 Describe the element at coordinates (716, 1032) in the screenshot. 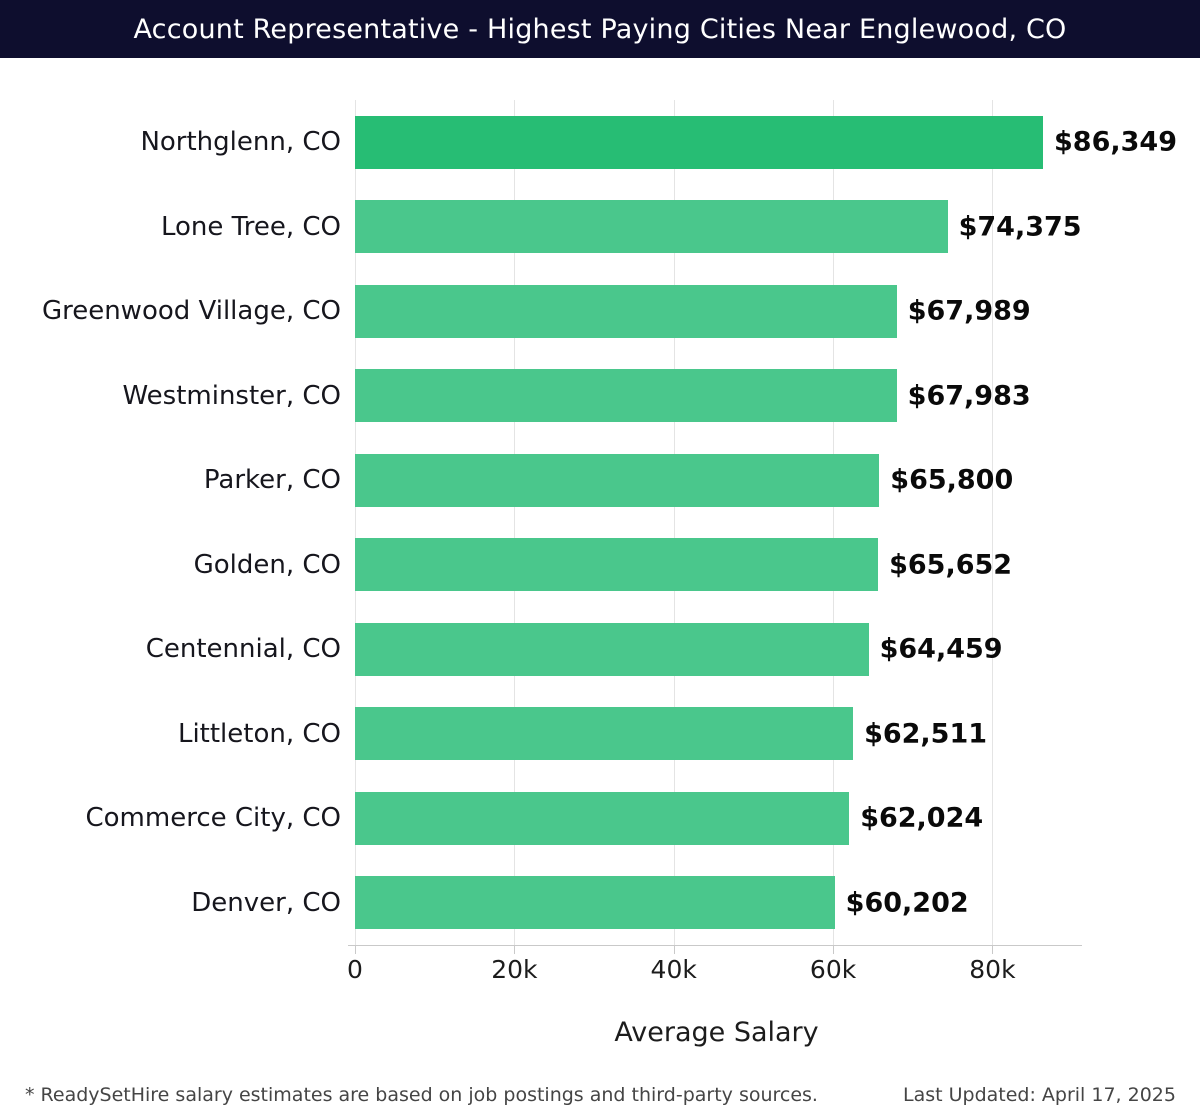

I see `x-axis-title: Average Salary` at that location.